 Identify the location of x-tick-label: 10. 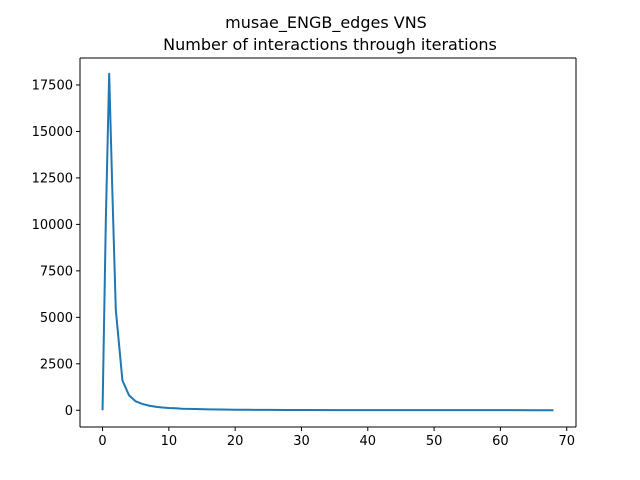
(169, 441).